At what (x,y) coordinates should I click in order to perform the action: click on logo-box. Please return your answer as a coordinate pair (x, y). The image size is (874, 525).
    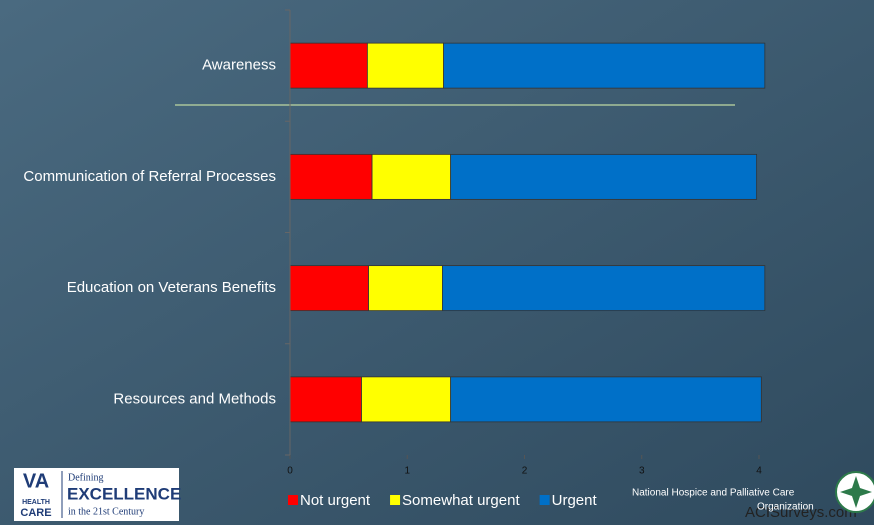
    Looking at the image, I should click on (96, 494).